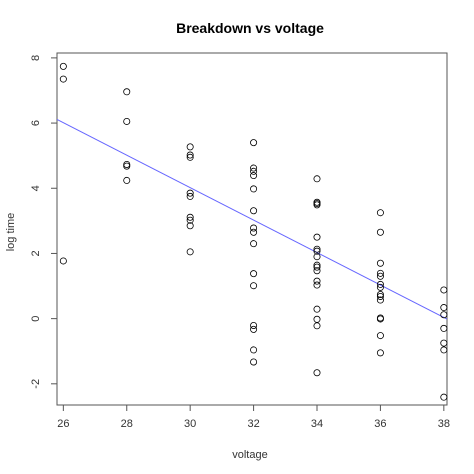 This screenshot has width=474, height=474. What do you see at coordinates (444, 424) in the screenshot?
I see `x-tick-label: 38` at bounding box center [444, 424].